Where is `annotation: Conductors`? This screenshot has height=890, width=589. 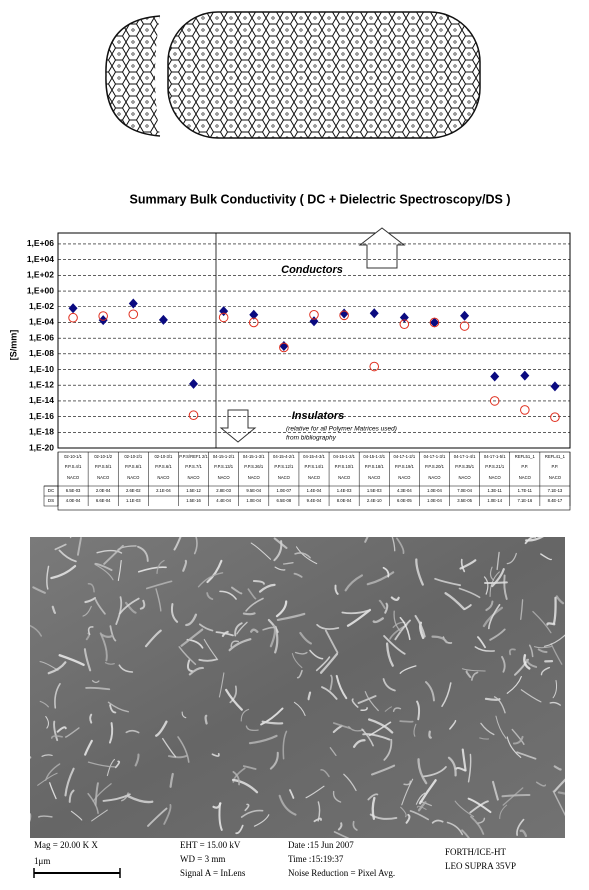
annotation: Conductors is located at coordinates (312, 270).